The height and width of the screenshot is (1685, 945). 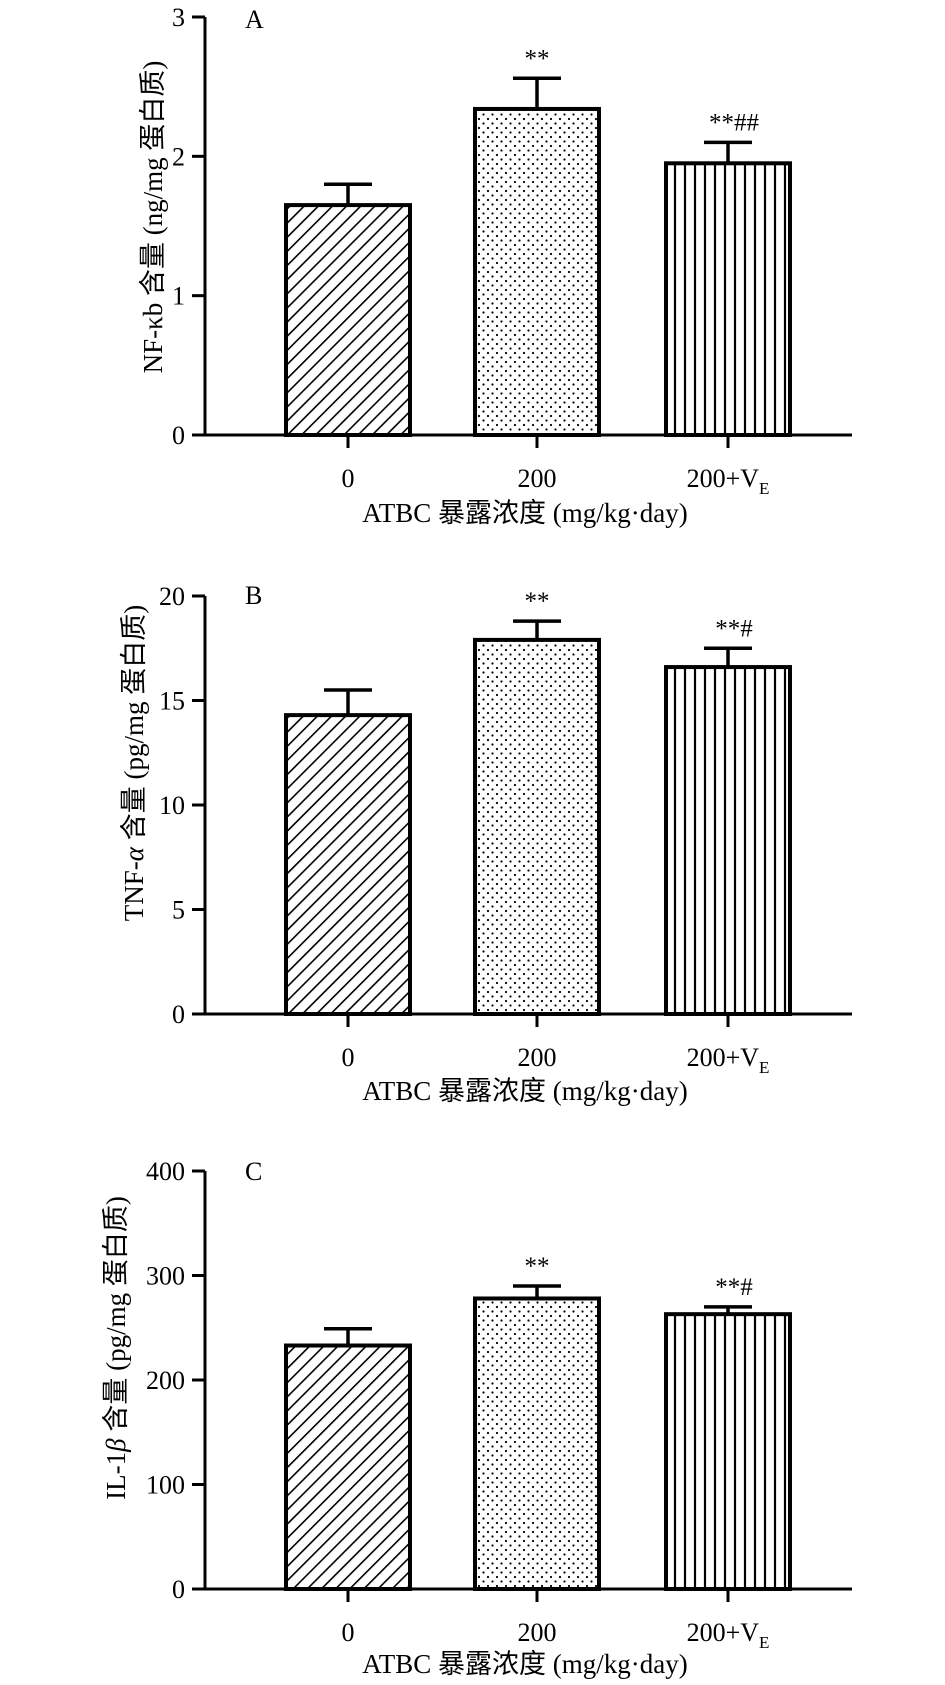 I want to click on panel-b-y-axis-title-suffix: 含量 (pg/mg 蛋白质), so click(x=134, y=726).